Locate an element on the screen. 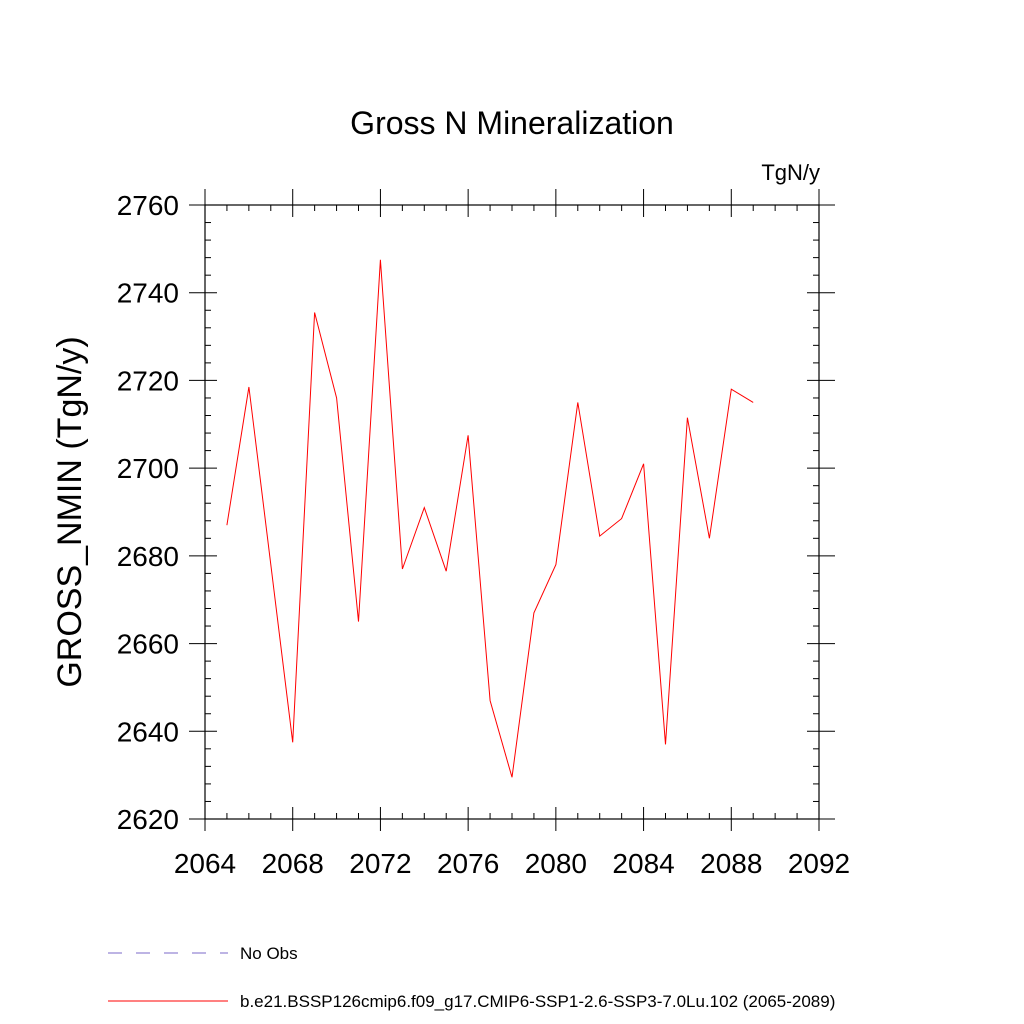 This screenshot has height=1024, width=1024. x-tick-label: 2076 is located at coordinates (468, 863).